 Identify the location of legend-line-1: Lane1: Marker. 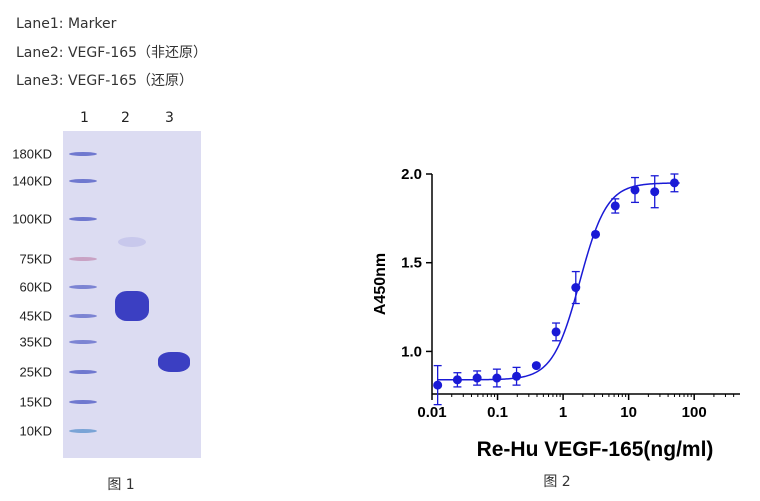
(66, 24).